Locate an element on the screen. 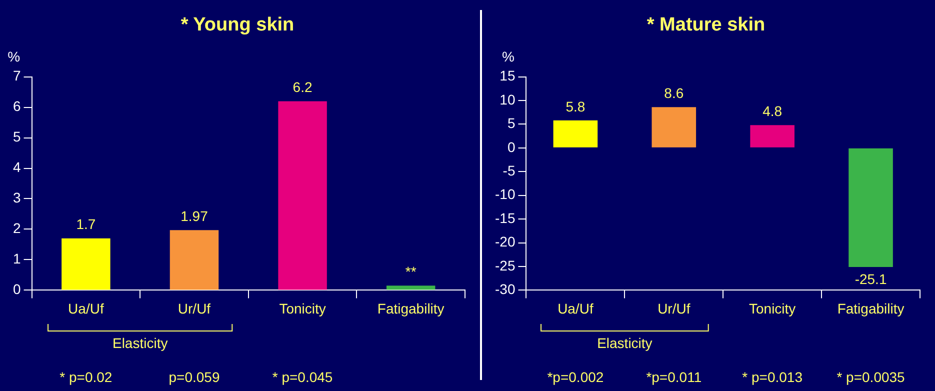 The width and height of the screenshot is (935, 391). text: *p=0.011 is located at coordinates (674, 376).